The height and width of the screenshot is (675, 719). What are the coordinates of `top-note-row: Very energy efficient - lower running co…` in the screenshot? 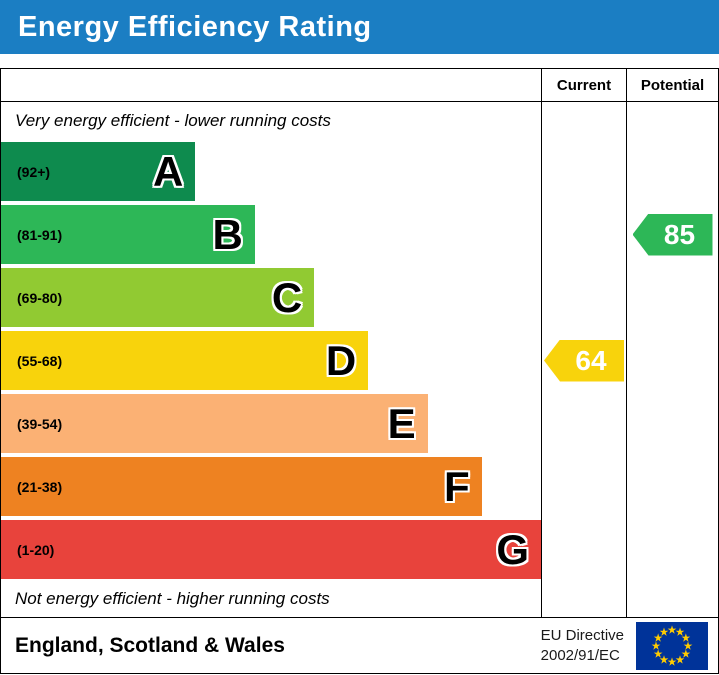 It's located at (359, 121).